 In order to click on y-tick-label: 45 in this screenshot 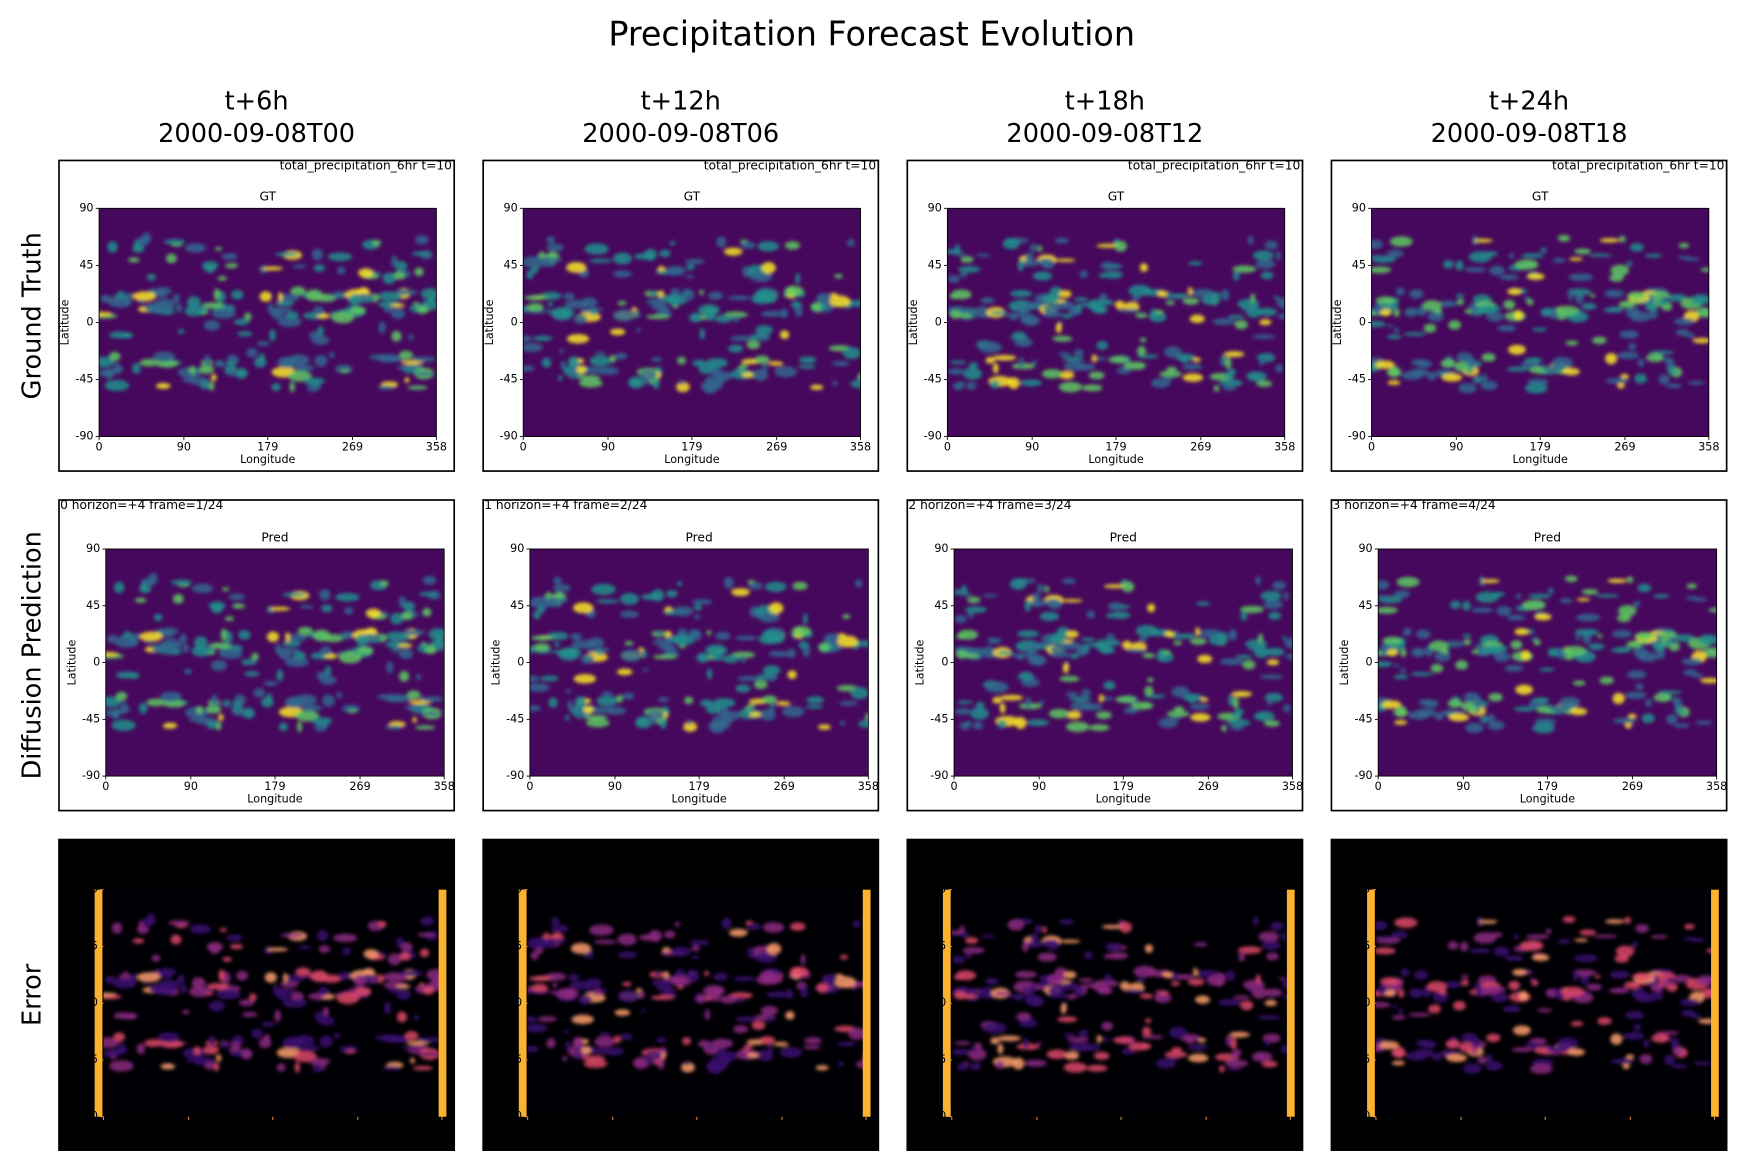, I will do `click(515, 945)`.